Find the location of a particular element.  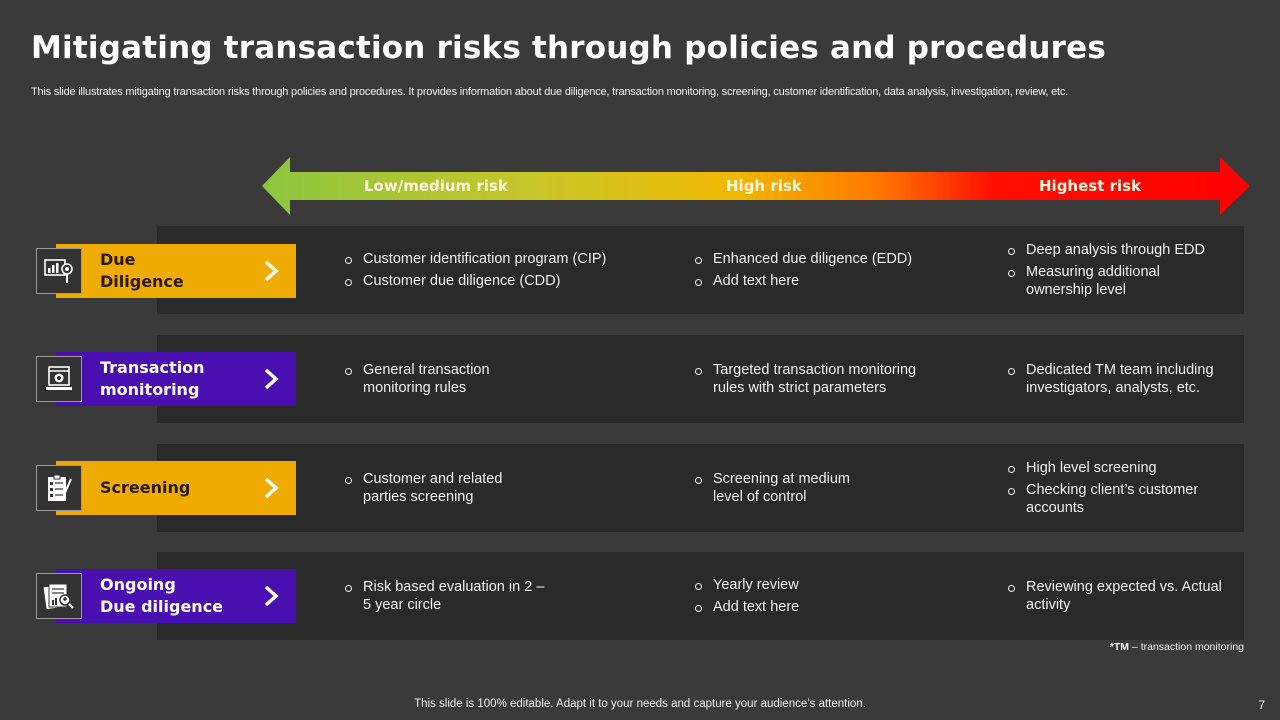

category-ongoing-due-diligence: Ongoing Due diligence is located at coordinates (176, 596).